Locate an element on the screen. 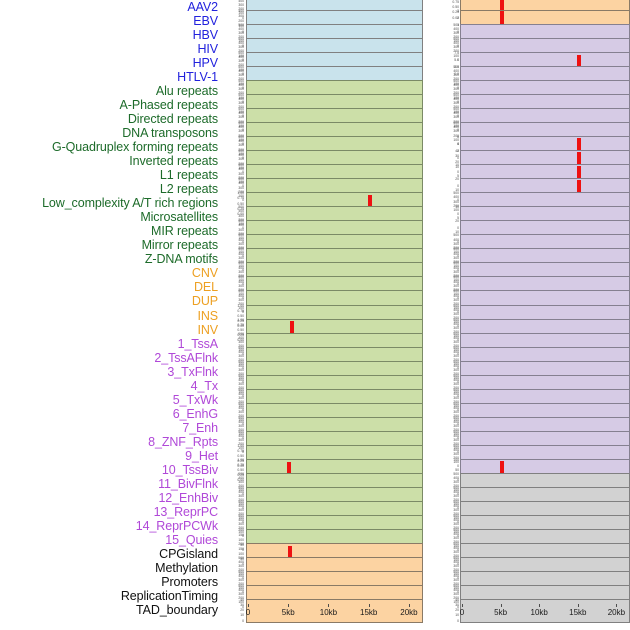  yaxis-tick-label: 0.25 is located at coordinates (240, 321).